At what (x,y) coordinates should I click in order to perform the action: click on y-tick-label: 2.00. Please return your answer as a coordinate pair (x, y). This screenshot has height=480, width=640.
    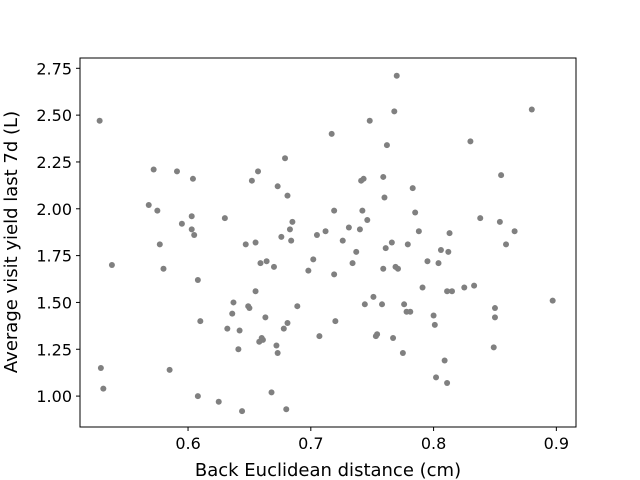
    Looking at the image, I should click on (54, 209).